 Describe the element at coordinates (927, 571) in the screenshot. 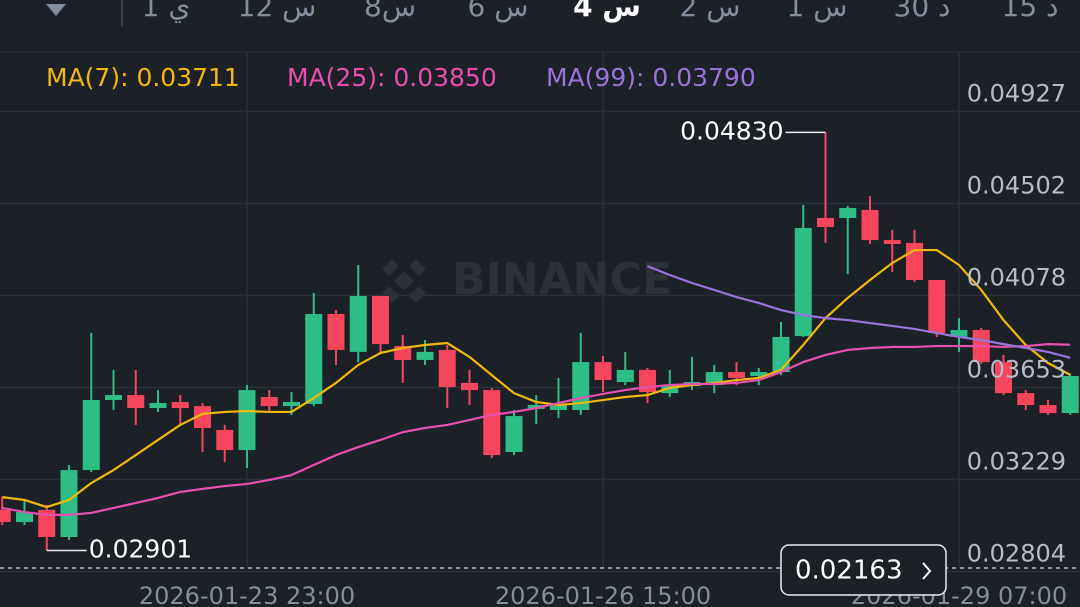

I see `badge-chevron` at that location.